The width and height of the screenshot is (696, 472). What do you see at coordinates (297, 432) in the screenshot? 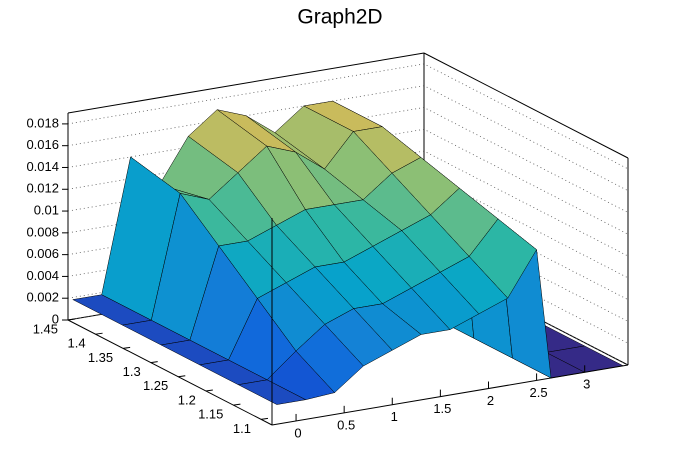
I see `x-tick-label: 0` at bounding box center [297, 432].